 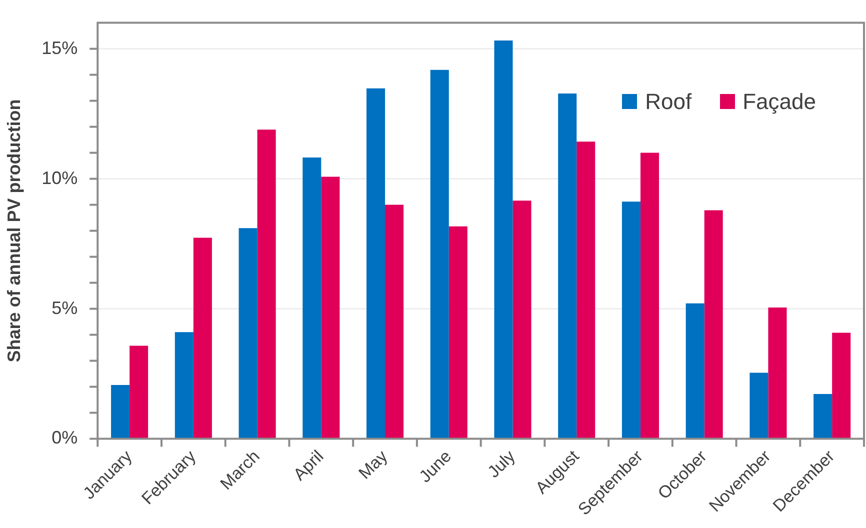 I want to click on y-tick-label: 5%, so click(x=65, y=308).